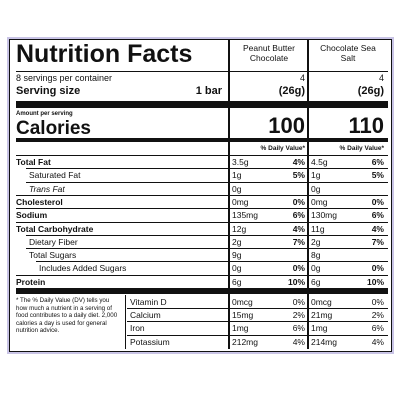 The width and height of the screenshot is (400, 400). Describe the element at coordinates (53, 241) in the screenshot. I see `nutrient-label: Dietary Fiber` at that location.